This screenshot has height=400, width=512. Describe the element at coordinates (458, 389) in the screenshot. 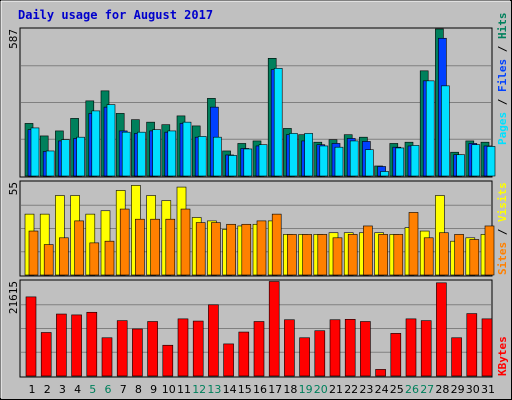

I see `day-label-29: 29` at that location.